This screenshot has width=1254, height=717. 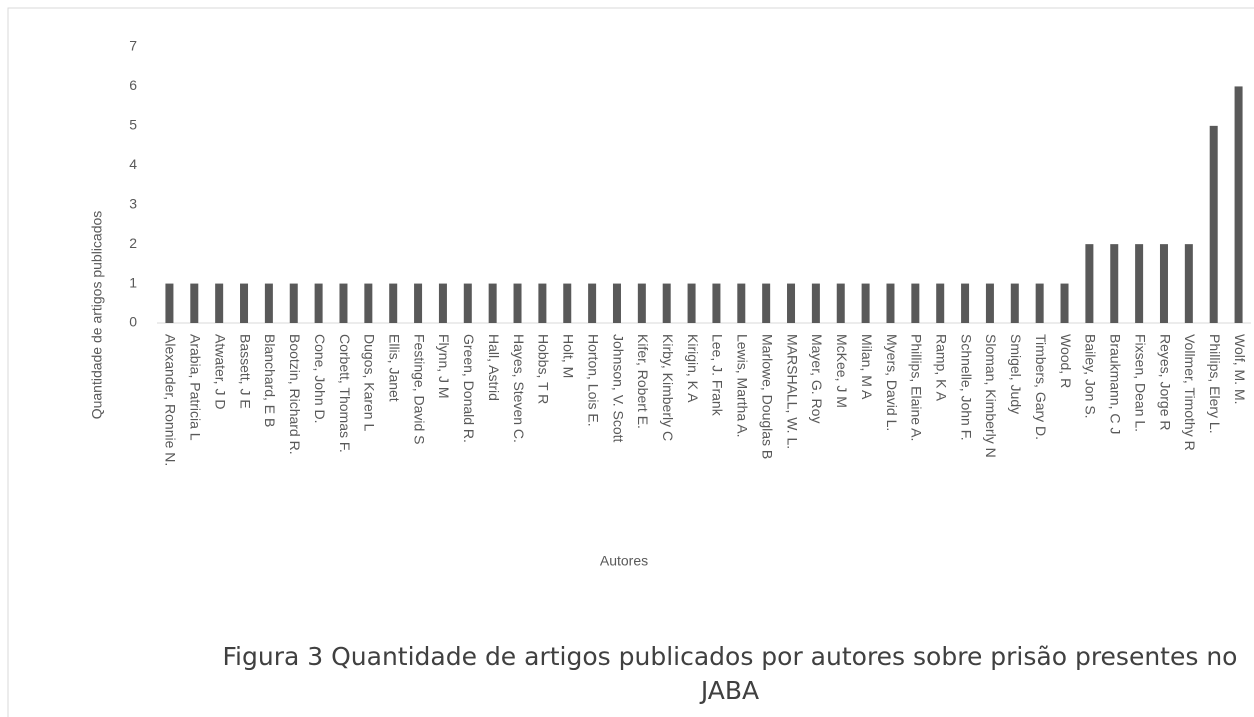 What do you see at coordinates (1240, 369) in the screenshot?
I see `x-tick-label: Wolf, M. M.` at bounding box center [1240, 369].